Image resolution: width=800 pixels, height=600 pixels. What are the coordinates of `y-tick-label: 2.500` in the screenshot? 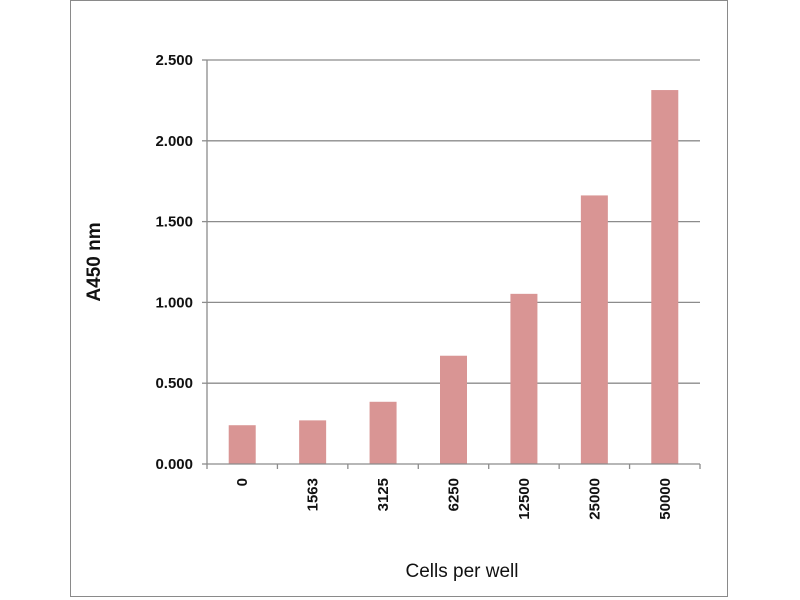 It's located at (174, 60).